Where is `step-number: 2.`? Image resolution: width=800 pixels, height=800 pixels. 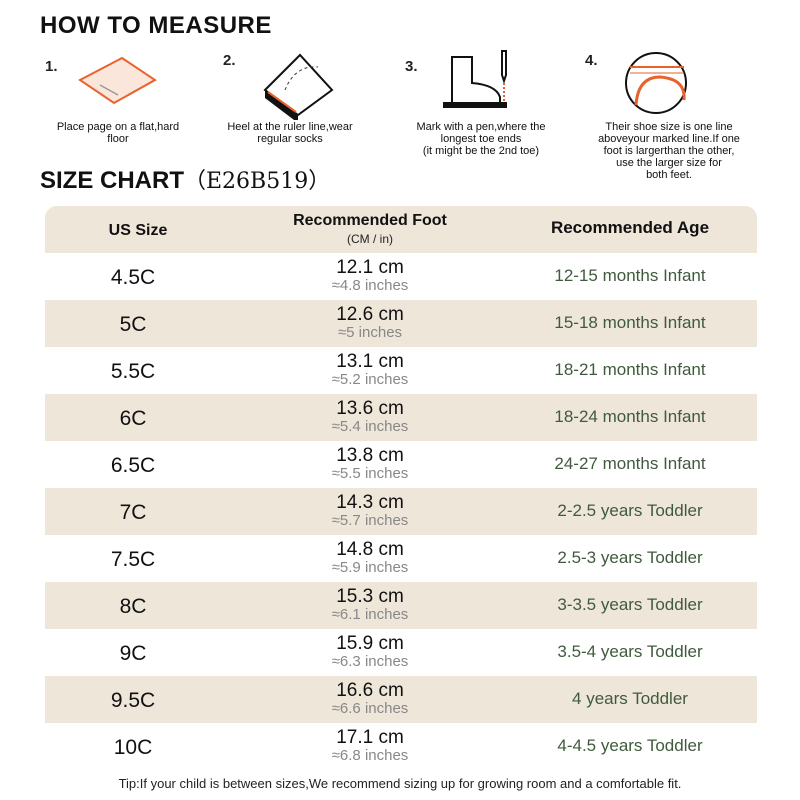 step-number: 2. is located at coordinates (229, 60).